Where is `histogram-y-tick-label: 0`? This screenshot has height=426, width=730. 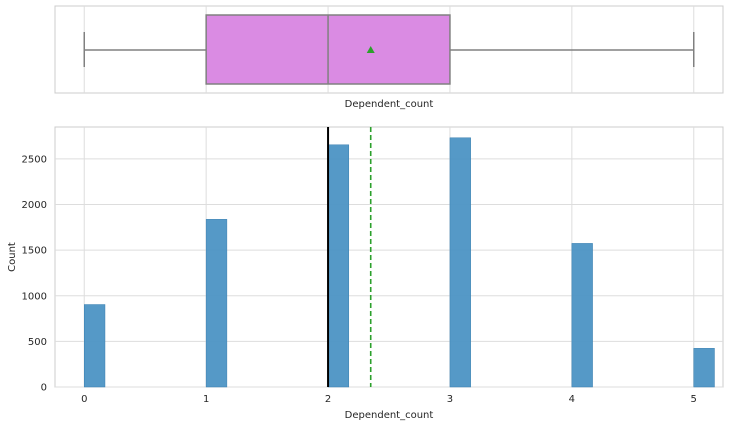
histogram-y-tick-label: 0 is located at coordinates (44, 388).